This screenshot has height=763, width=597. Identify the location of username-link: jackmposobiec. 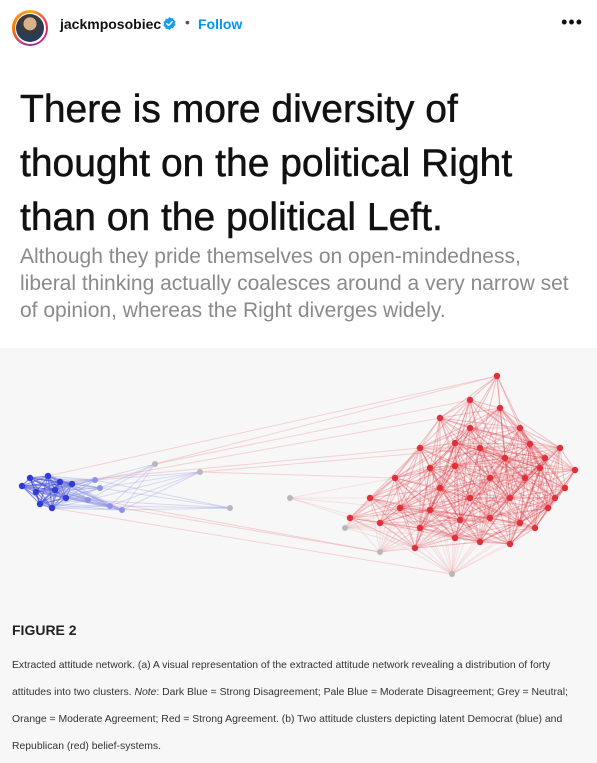
(111, 24).